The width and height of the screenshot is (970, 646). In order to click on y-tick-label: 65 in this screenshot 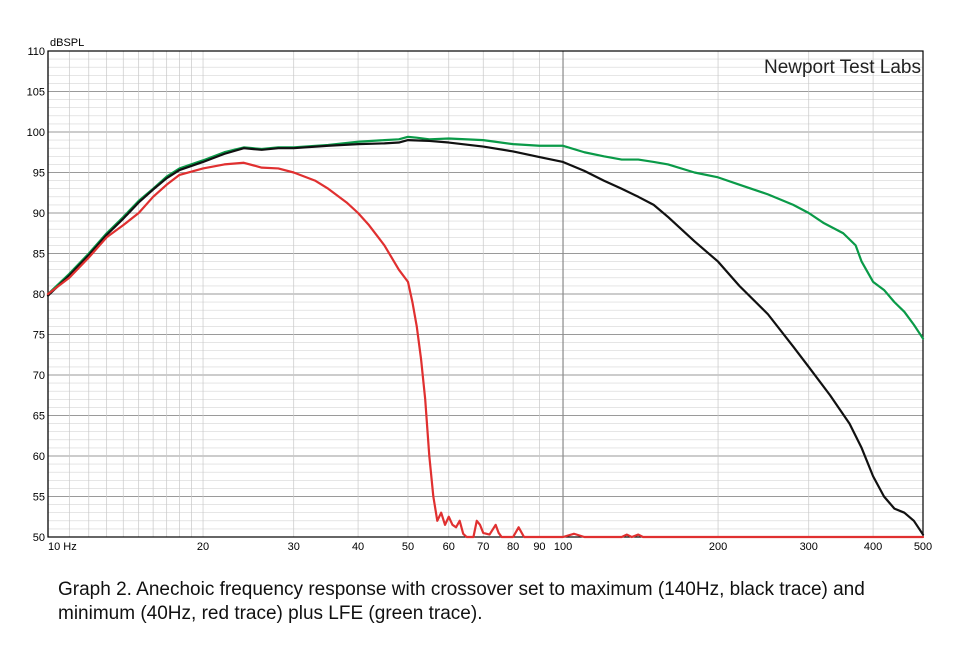, I will do `click(39, 417)`.